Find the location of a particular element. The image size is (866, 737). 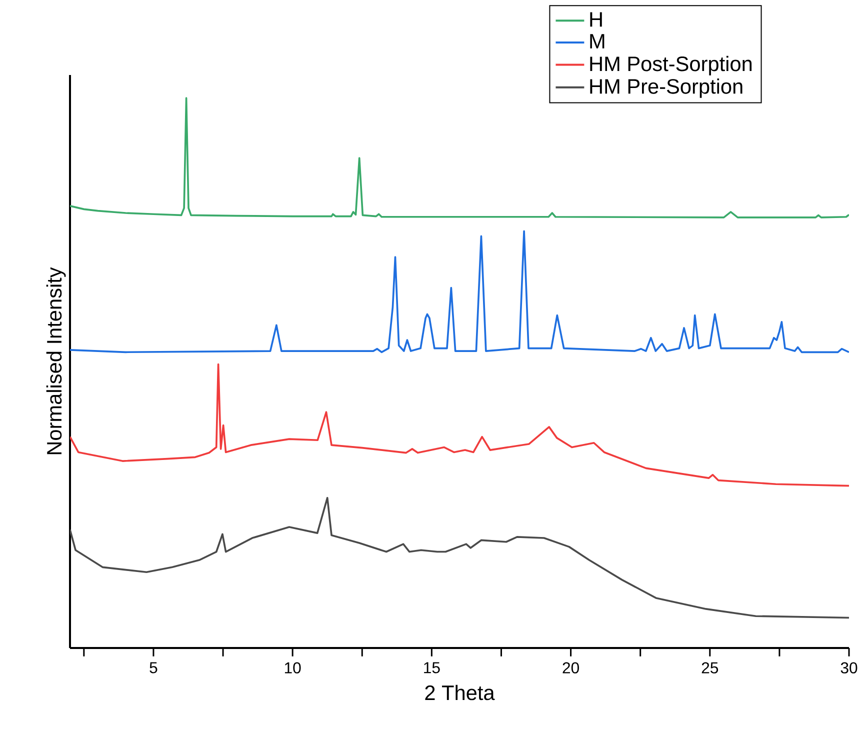

x-tick-label: 30 is located at coordinates (849, 668).